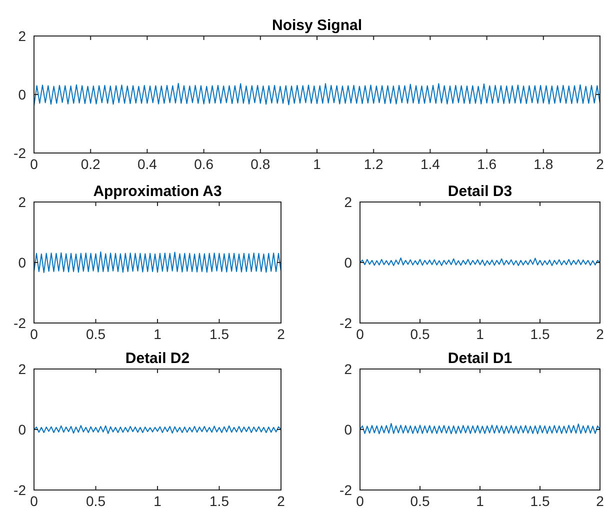 The image size is (609, 518). What do you see at coordinates (430, 164) in the screenshot?
I see `x-tick-label: 1.4` at bounding box center [430, 164].